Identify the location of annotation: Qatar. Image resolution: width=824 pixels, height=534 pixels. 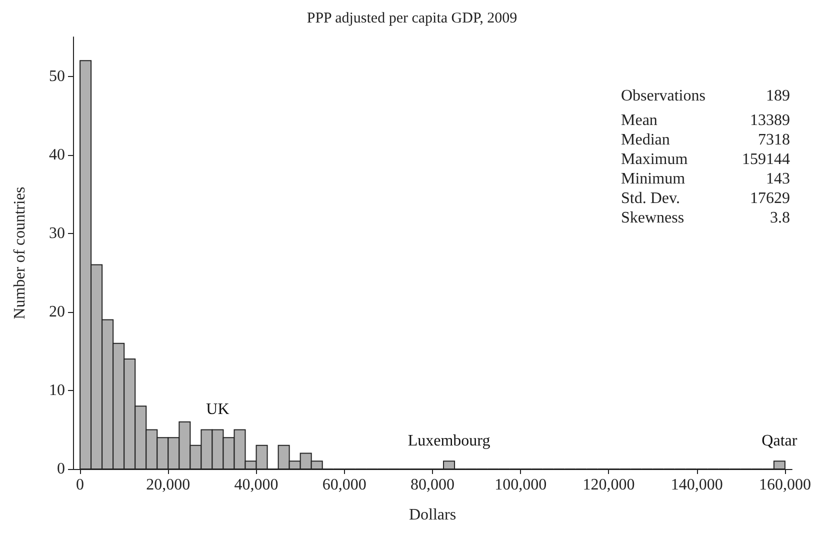
(780, 441).